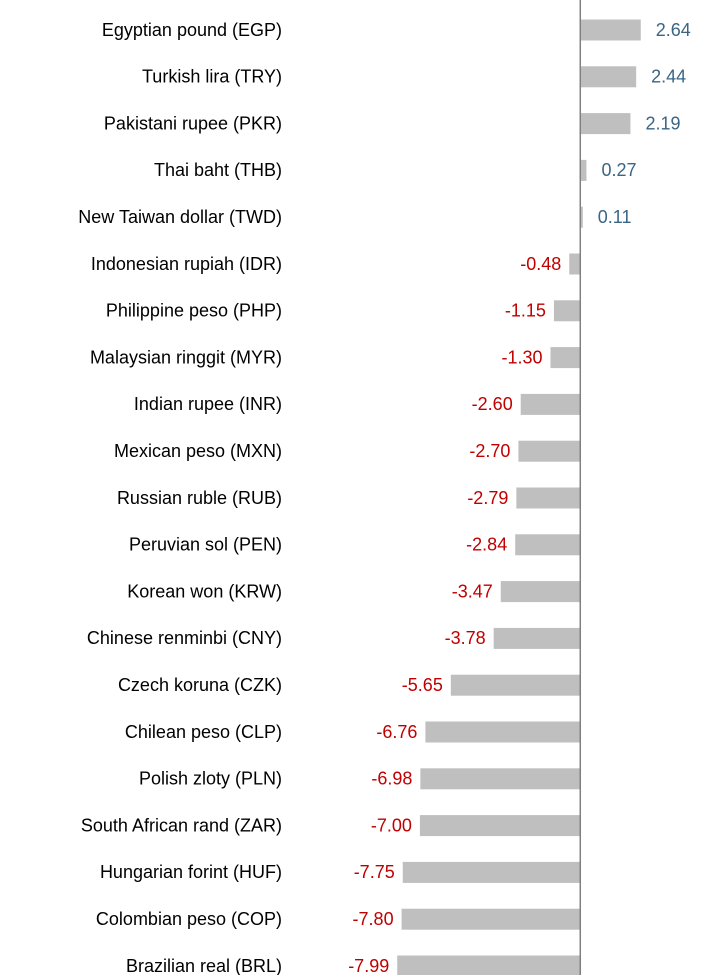 This screenshot has height=975, width=719. What do you see at coordinates (492, 404) in the screenshot?
I see `value-label: -2.60` at bounding box center [492, 404].